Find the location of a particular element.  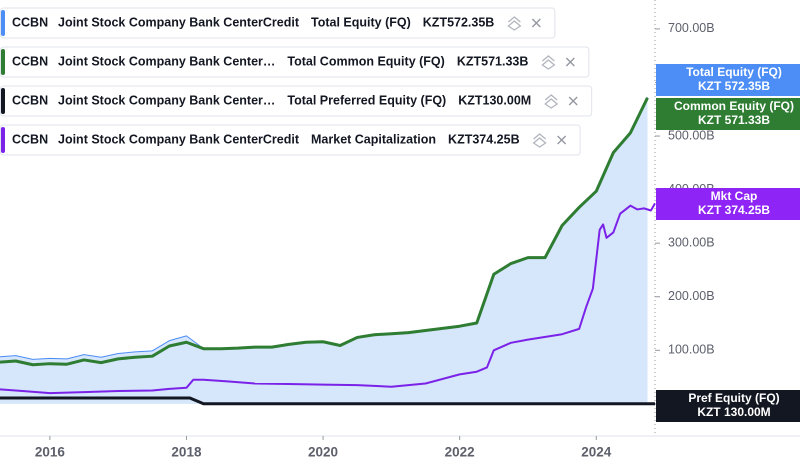

badge-label: Pref Equity (FQ) is located at coordinates (733, 398).